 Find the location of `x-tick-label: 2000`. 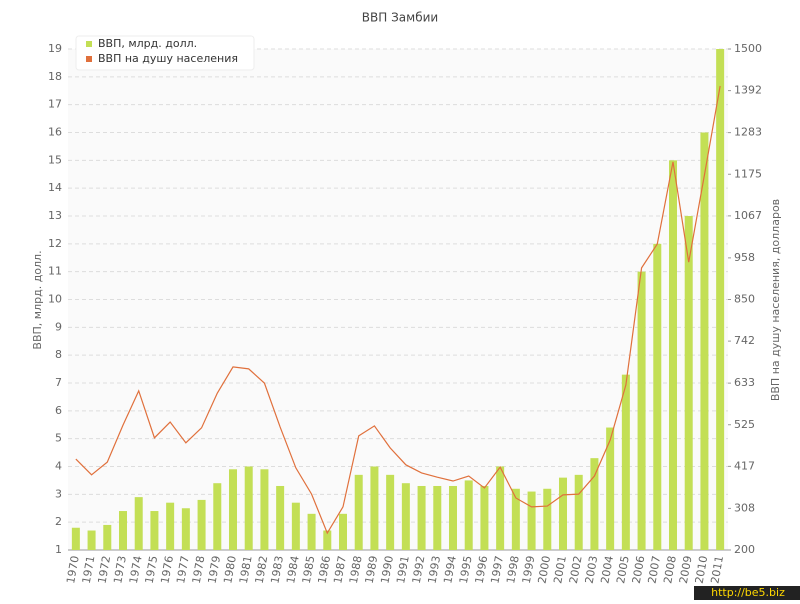

x-tick-label: 2000 is located at coordinates (545, 570).